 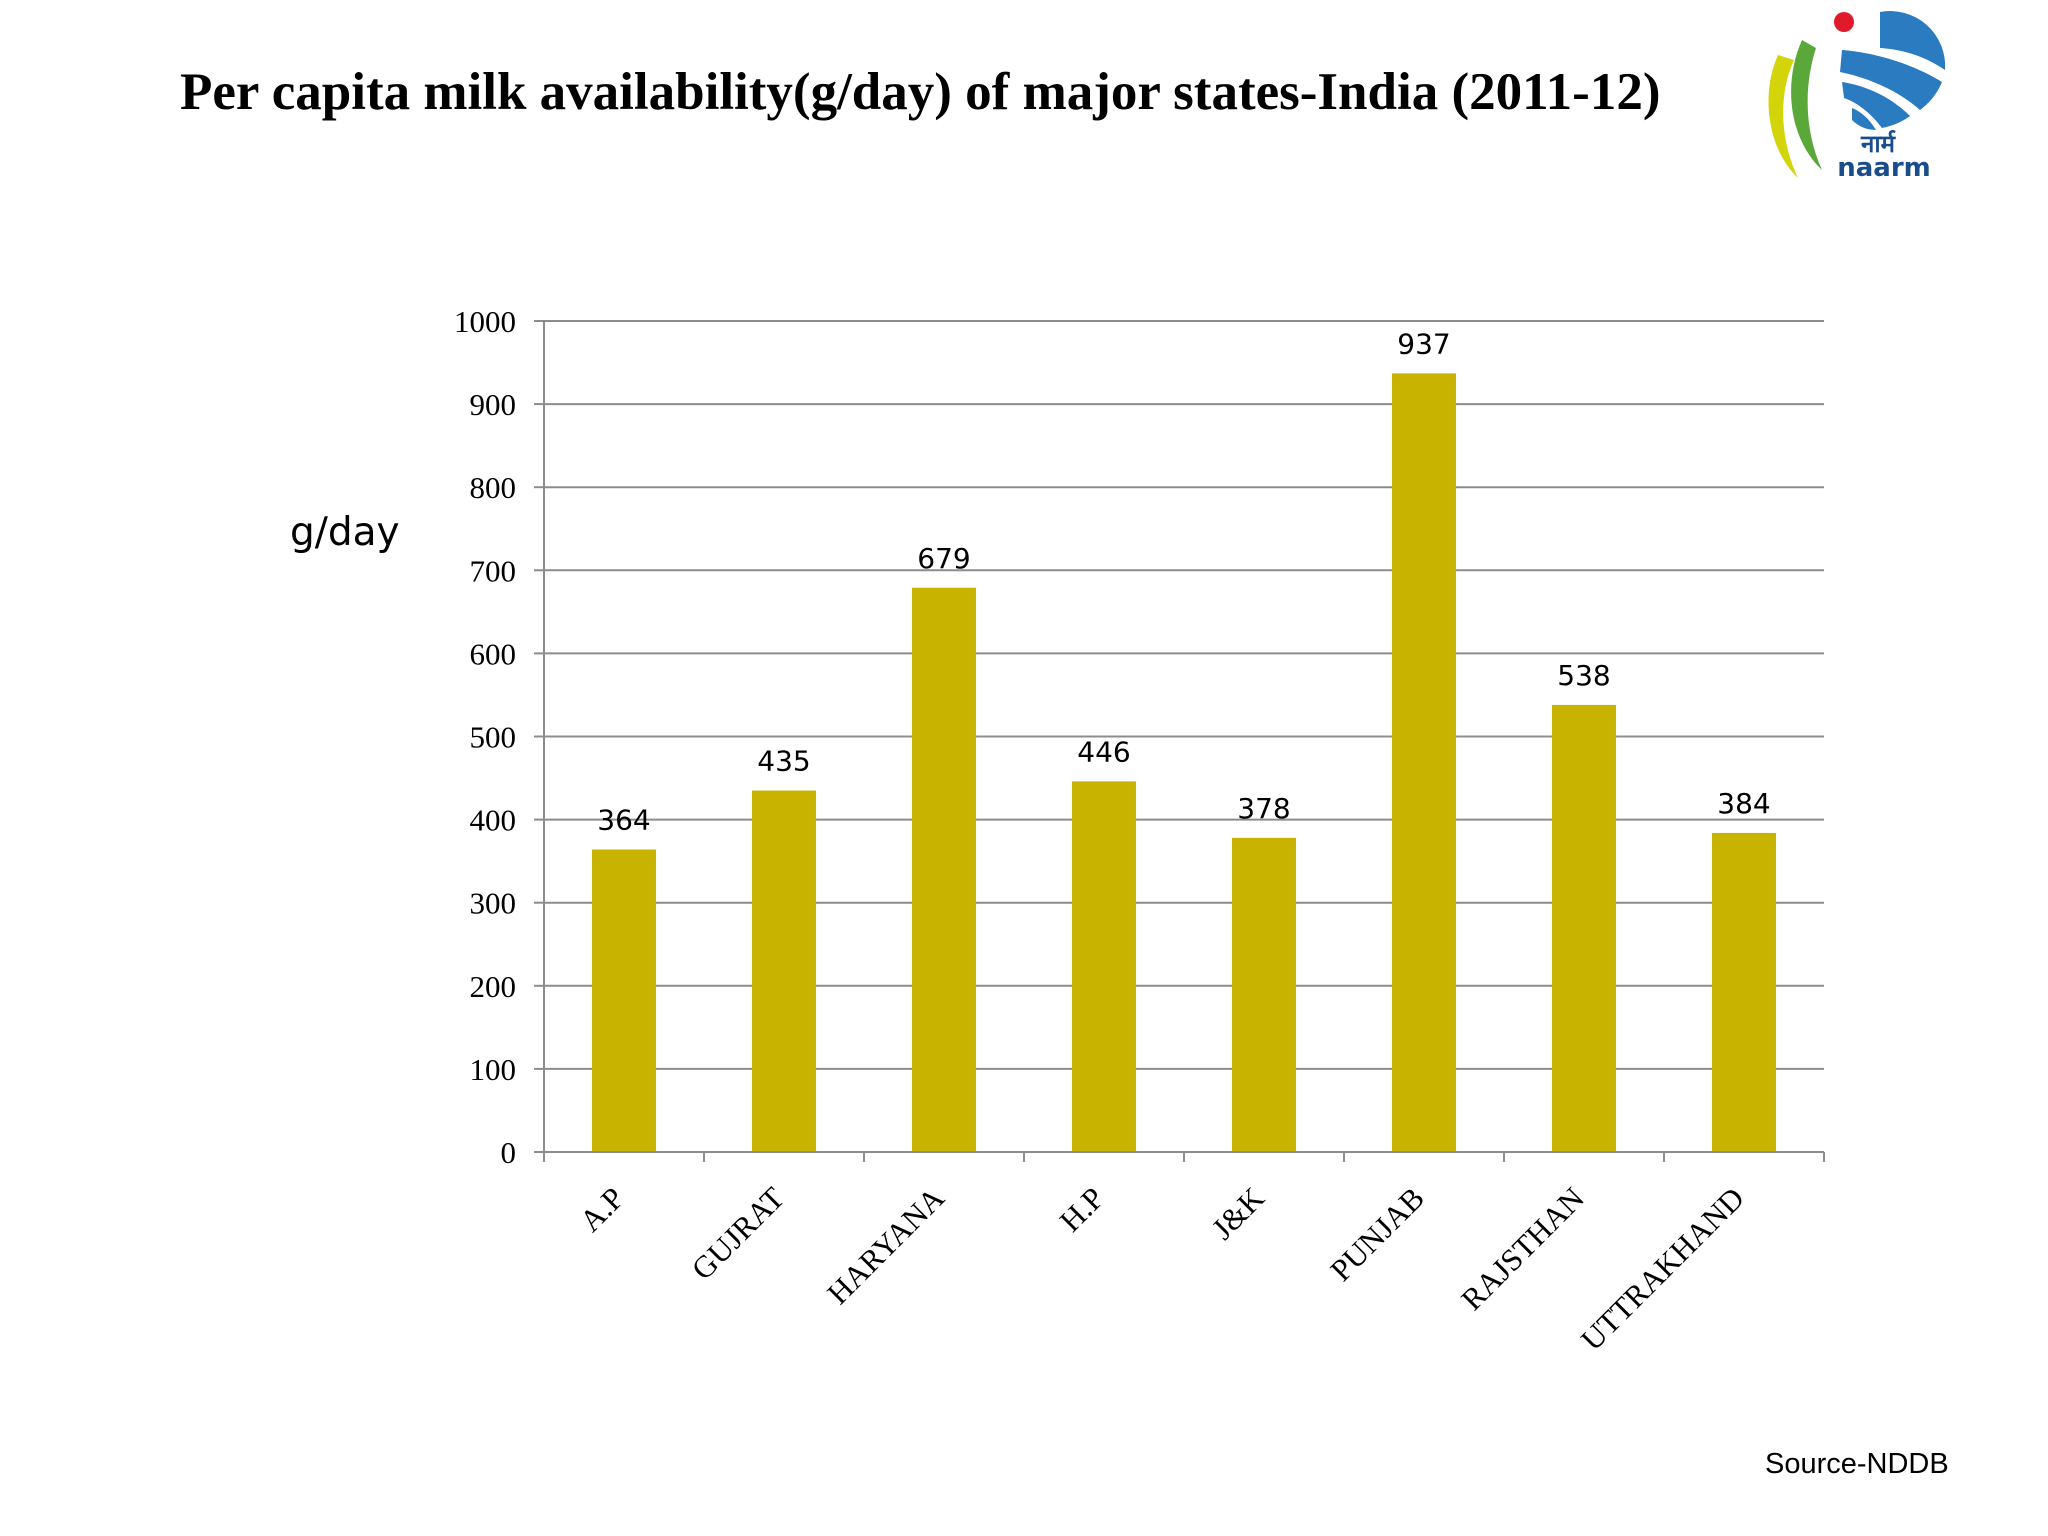 What do you see at coordinates (1522, 1248) in the screenshot?
I see `x-tick-label-RAJSTHAN: RAJSTHAN` at bounding box center [1522, 1248].